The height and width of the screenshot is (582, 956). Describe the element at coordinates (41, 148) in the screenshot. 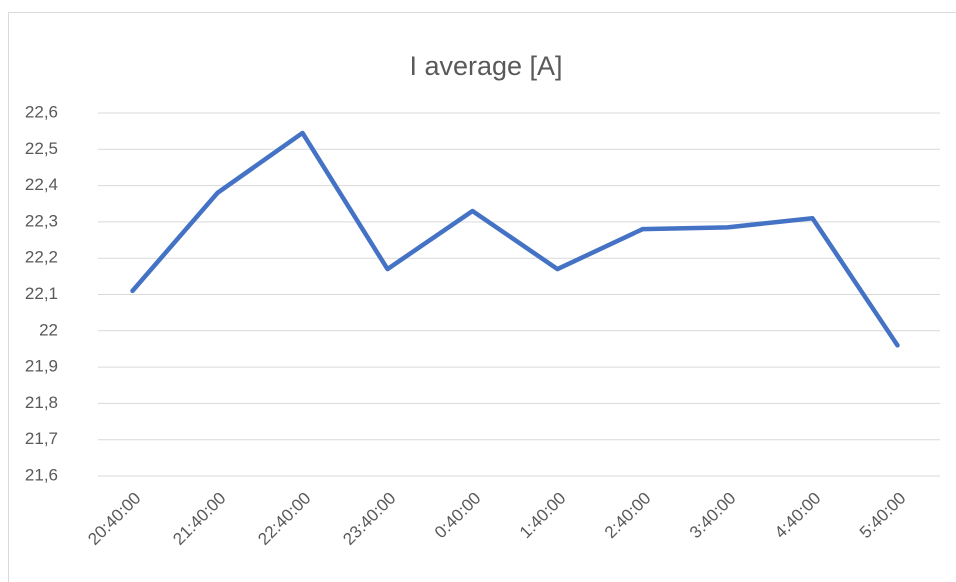

I see `y-tick-label: 22,5` at that location.